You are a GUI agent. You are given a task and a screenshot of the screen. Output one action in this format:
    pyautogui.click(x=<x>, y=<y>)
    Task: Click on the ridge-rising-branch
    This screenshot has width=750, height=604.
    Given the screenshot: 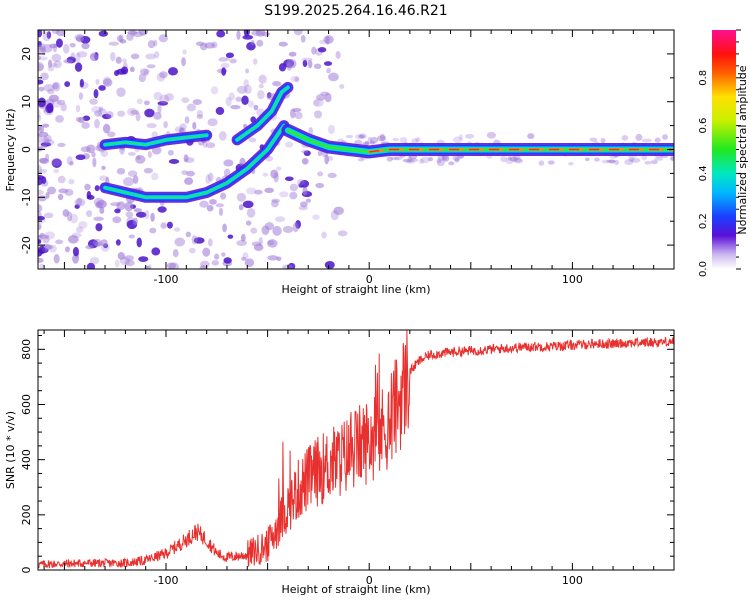 What is the action you would take?
    pyautogui.click(x=262, y=113)
    